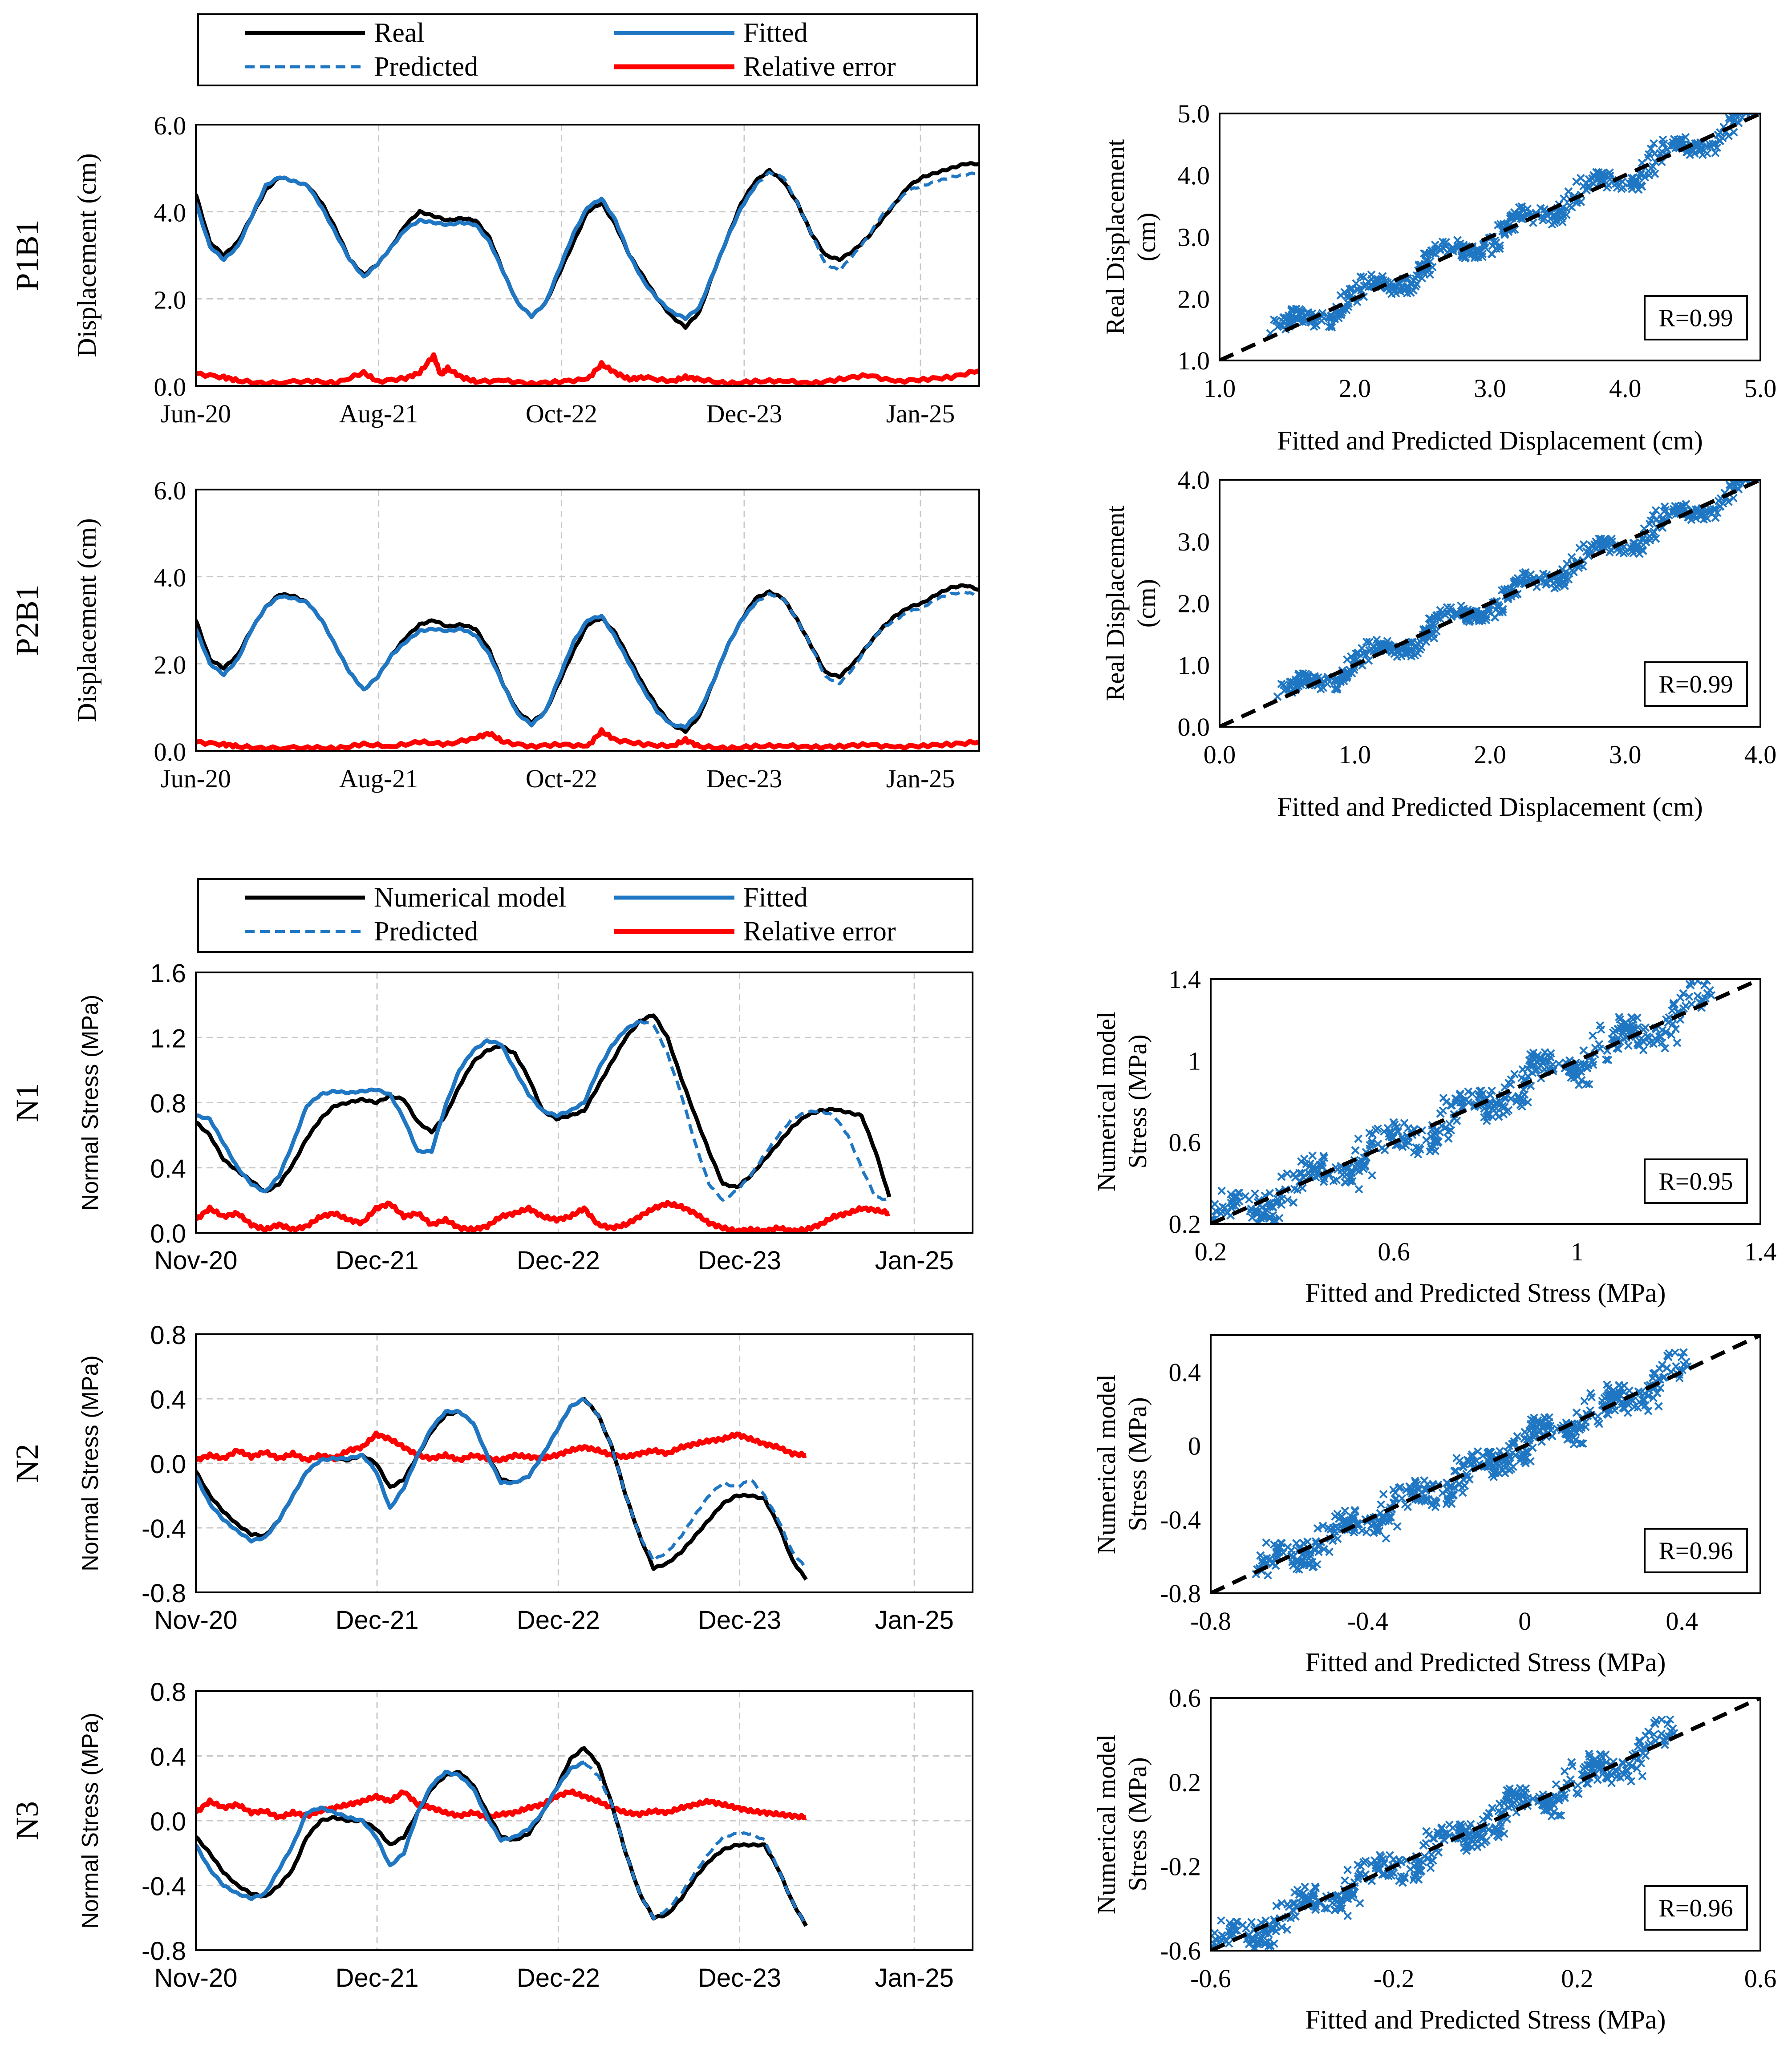 This screenshot has width=1792, height=2049. What do you see at coordinates (399, 33) in the screenshot?
I see `legend-label-real: Real` at bounding box center [399, 33].